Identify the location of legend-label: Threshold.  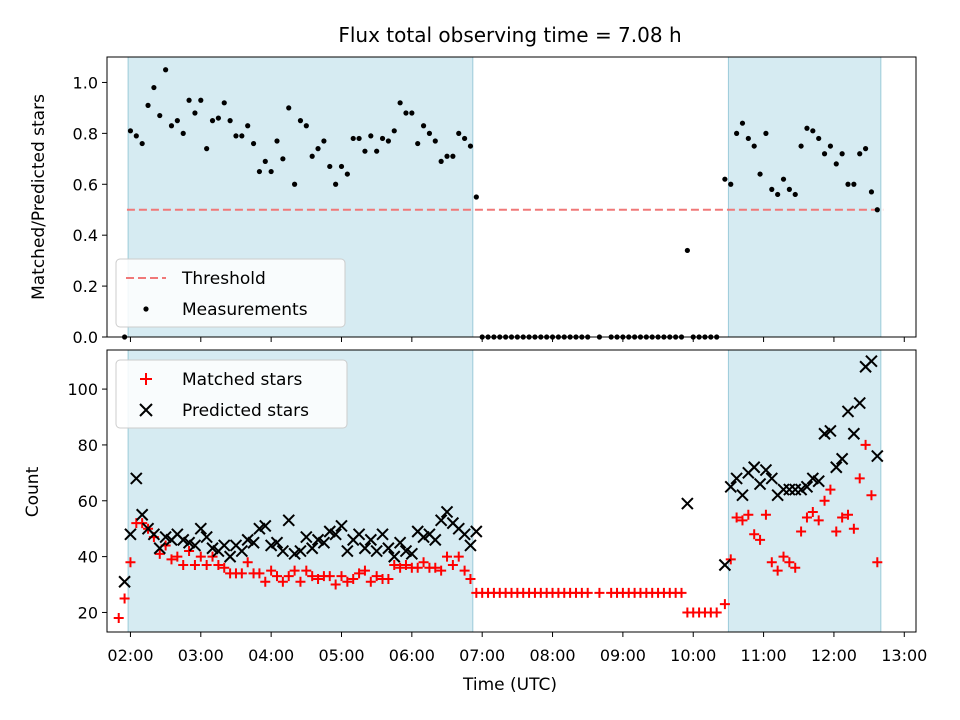
(223, 279).